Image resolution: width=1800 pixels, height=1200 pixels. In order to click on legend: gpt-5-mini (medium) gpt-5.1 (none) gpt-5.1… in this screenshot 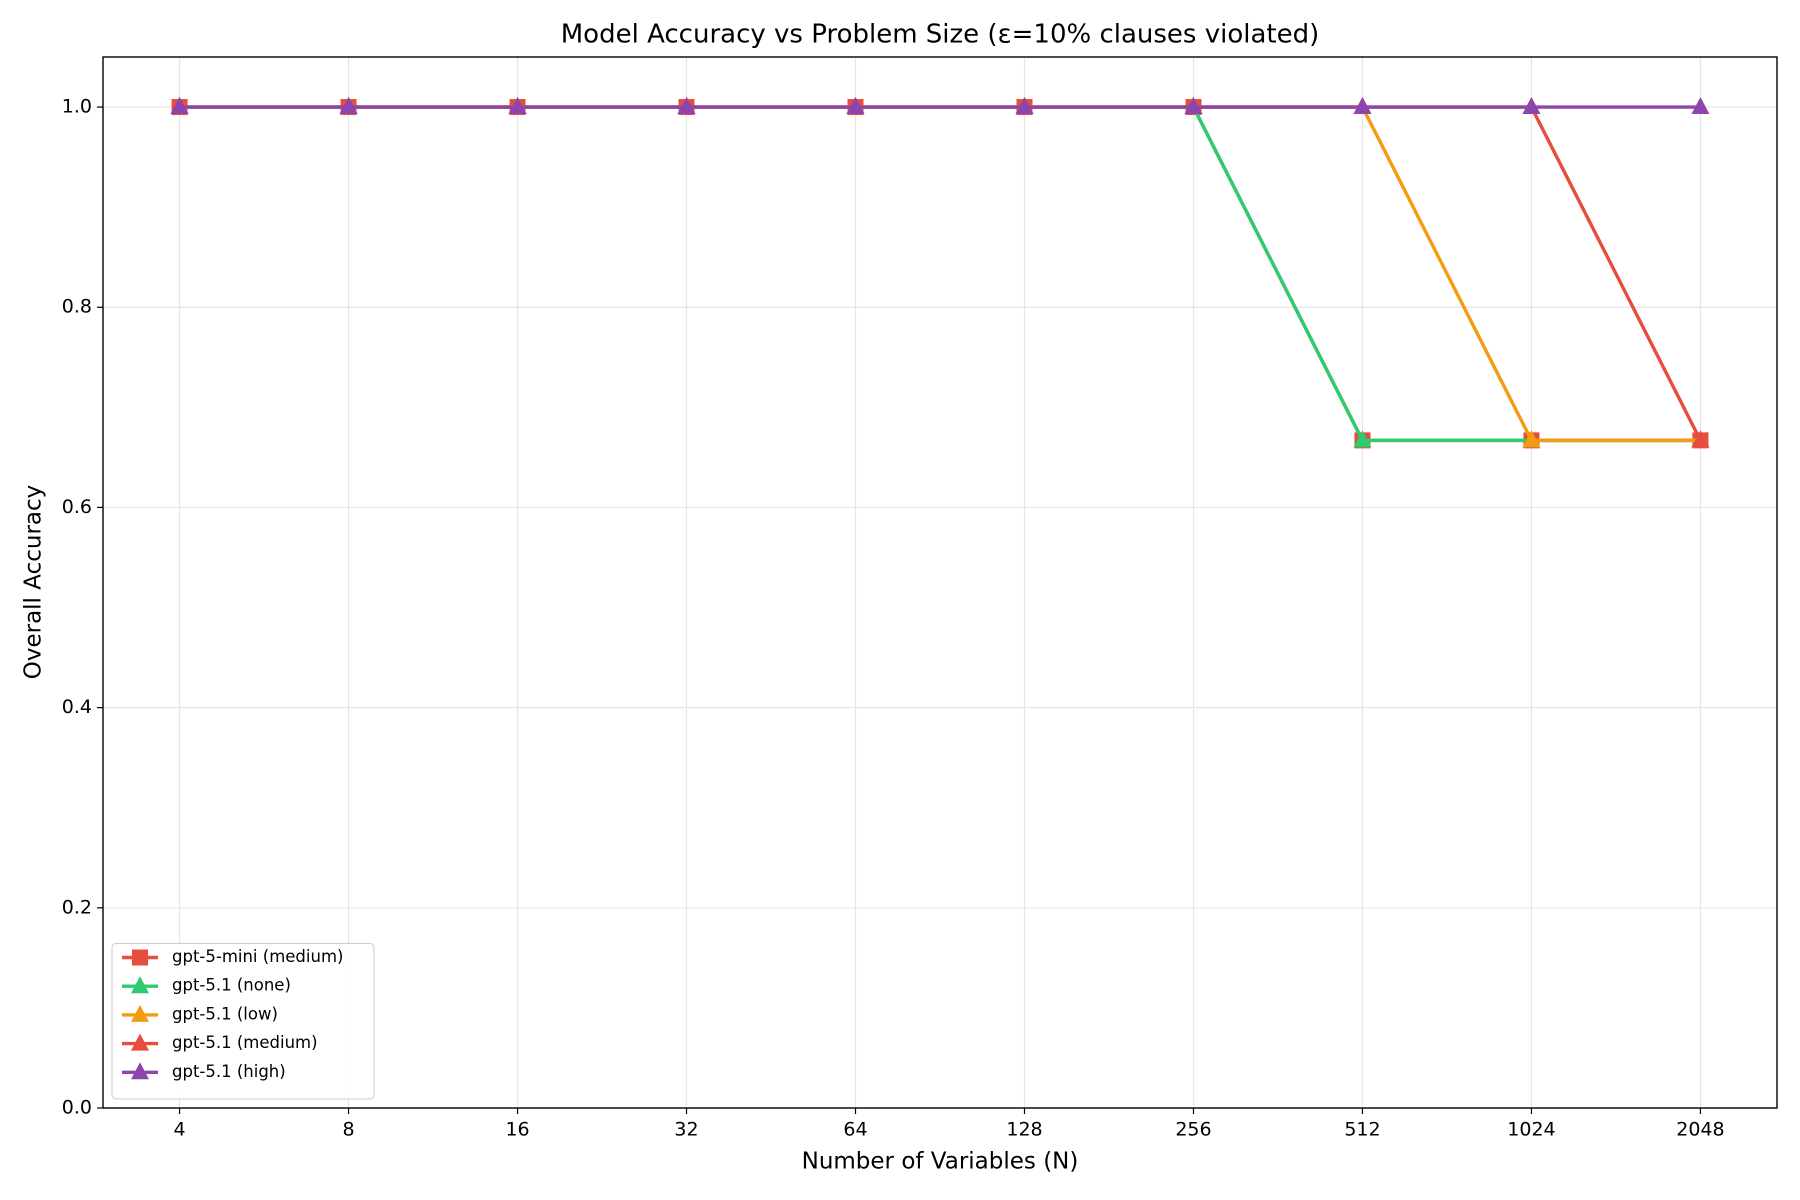, I will do `click(243, 1021)`.